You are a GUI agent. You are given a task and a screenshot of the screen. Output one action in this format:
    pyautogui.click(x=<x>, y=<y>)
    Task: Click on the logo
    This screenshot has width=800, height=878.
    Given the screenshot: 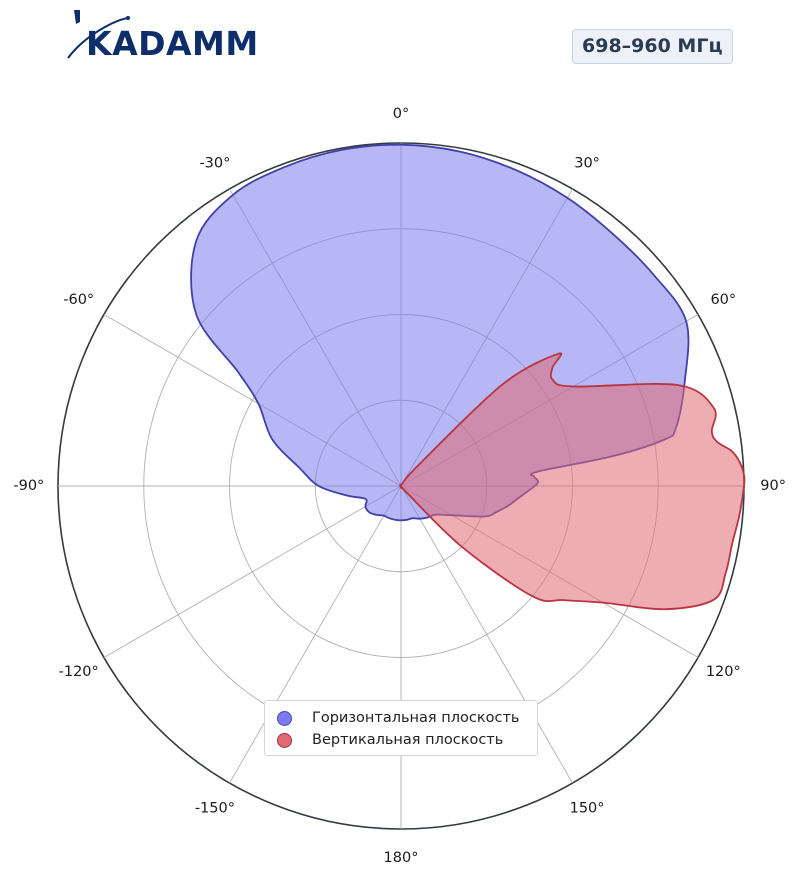 What is the action you would take?
    pyautogui.click(x=98, y=34)
    